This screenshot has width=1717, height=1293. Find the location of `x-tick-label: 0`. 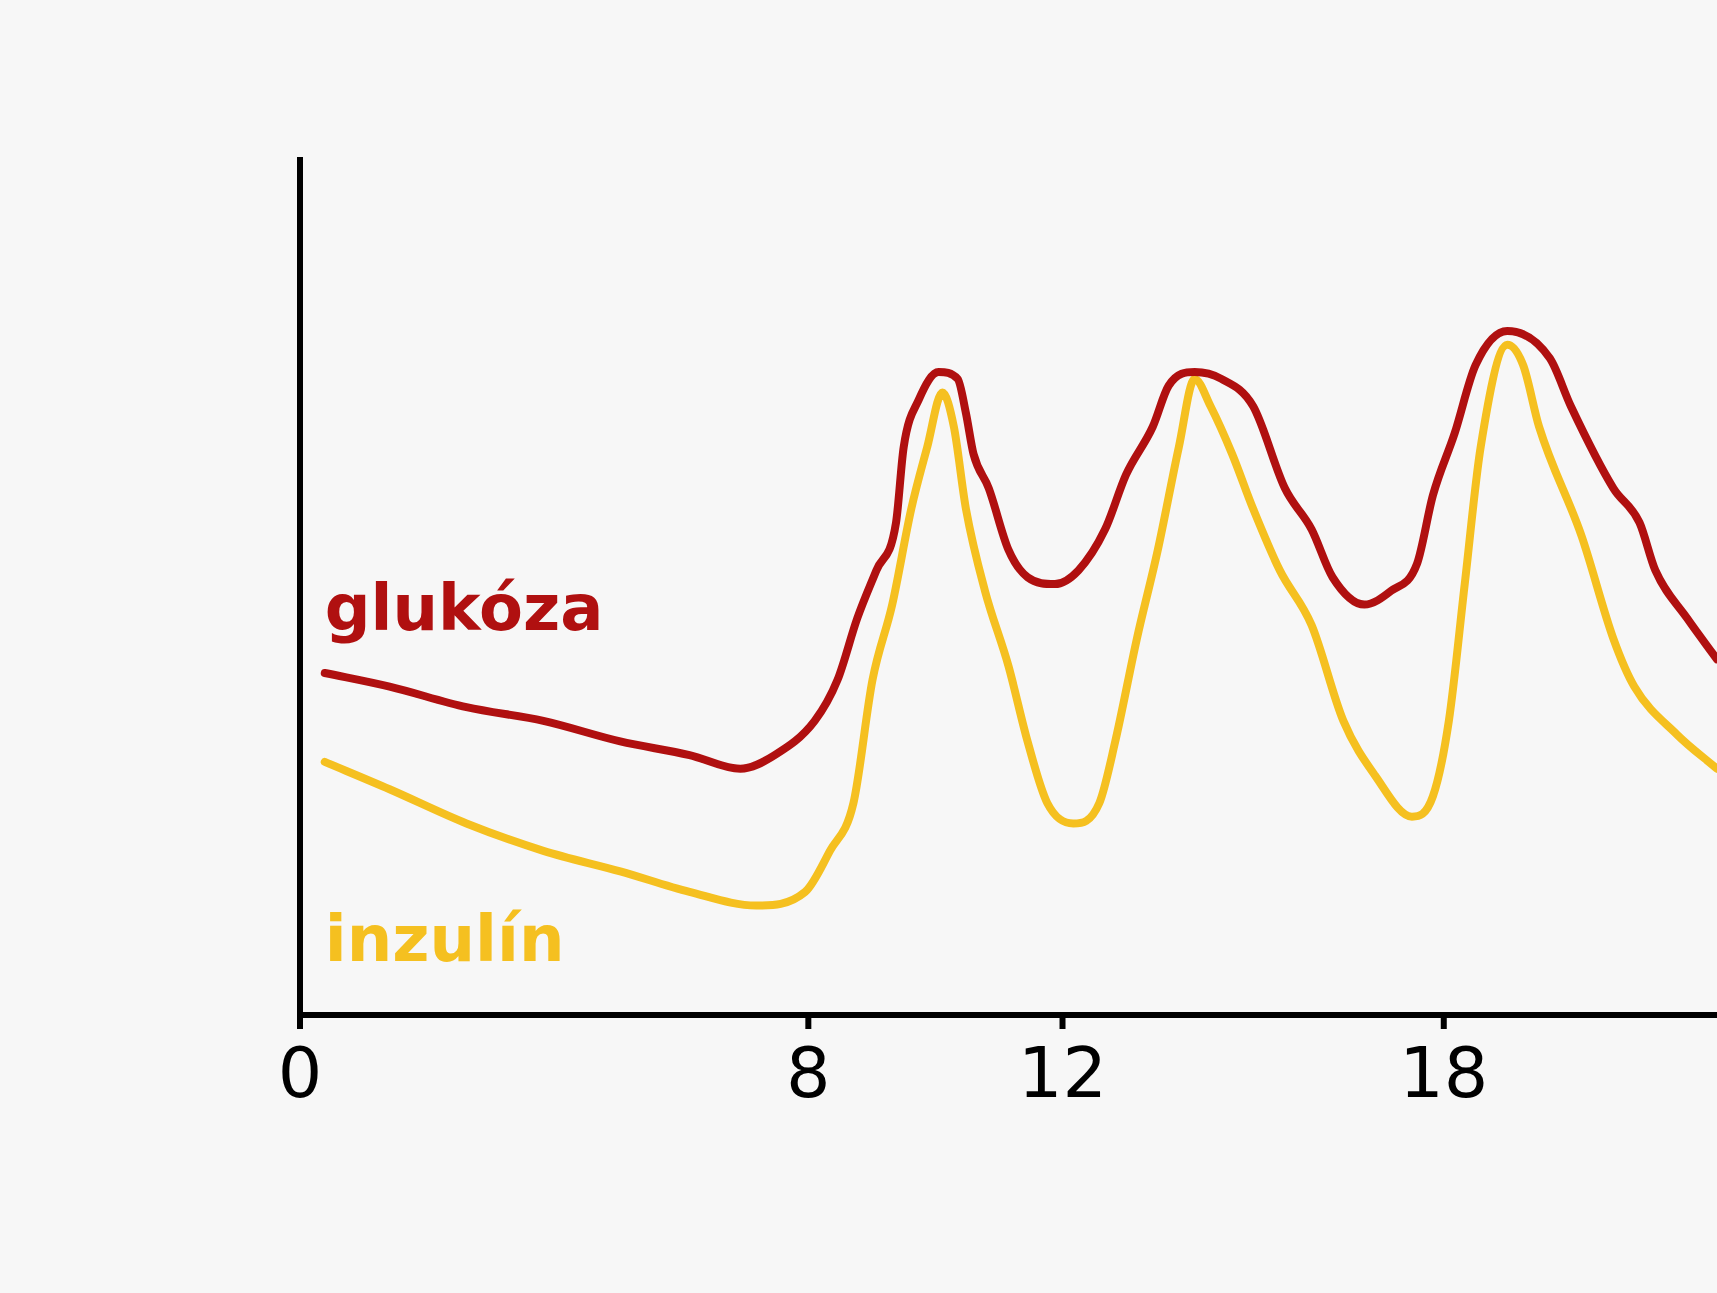

x-tick-label: 0 is located at coordinates (300, 1073).